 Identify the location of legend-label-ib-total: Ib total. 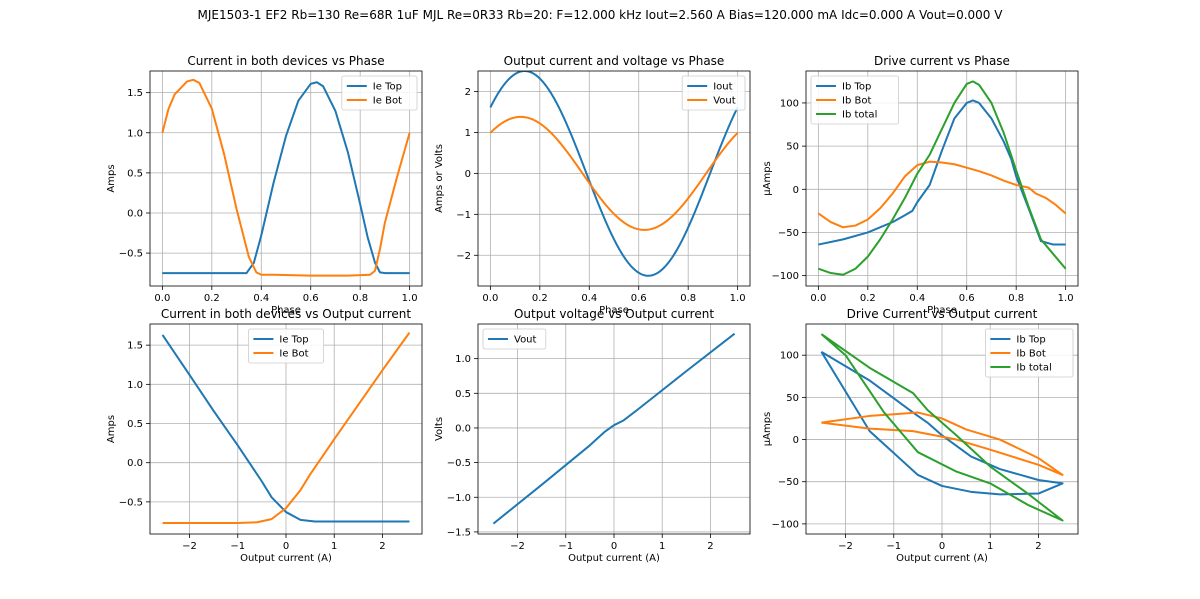
(859, 115).